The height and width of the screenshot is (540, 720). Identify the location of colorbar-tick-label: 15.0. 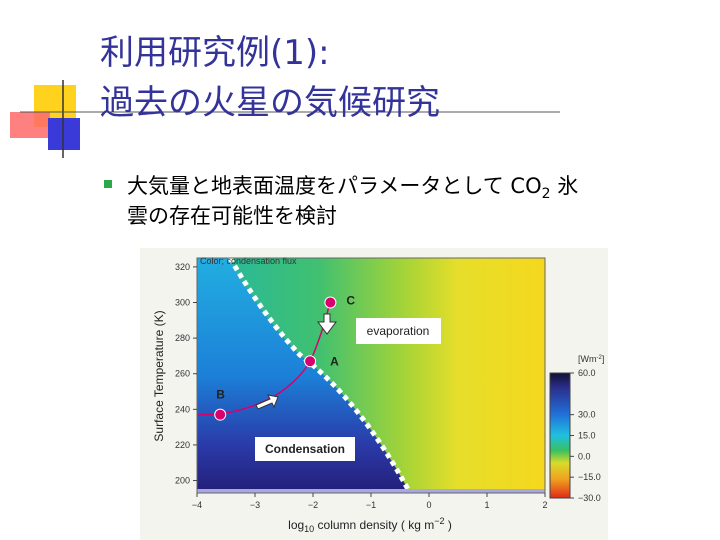
(587, 436).